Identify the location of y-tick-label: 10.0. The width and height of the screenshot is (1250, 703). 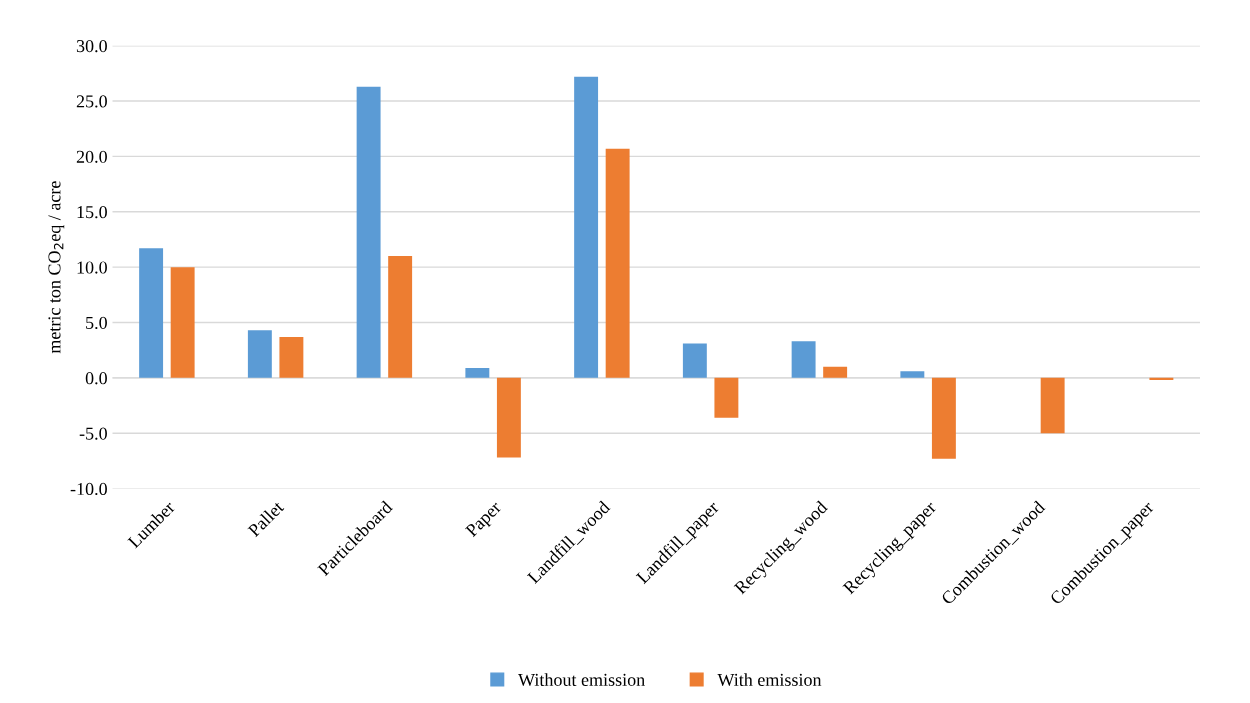
(92, 267).